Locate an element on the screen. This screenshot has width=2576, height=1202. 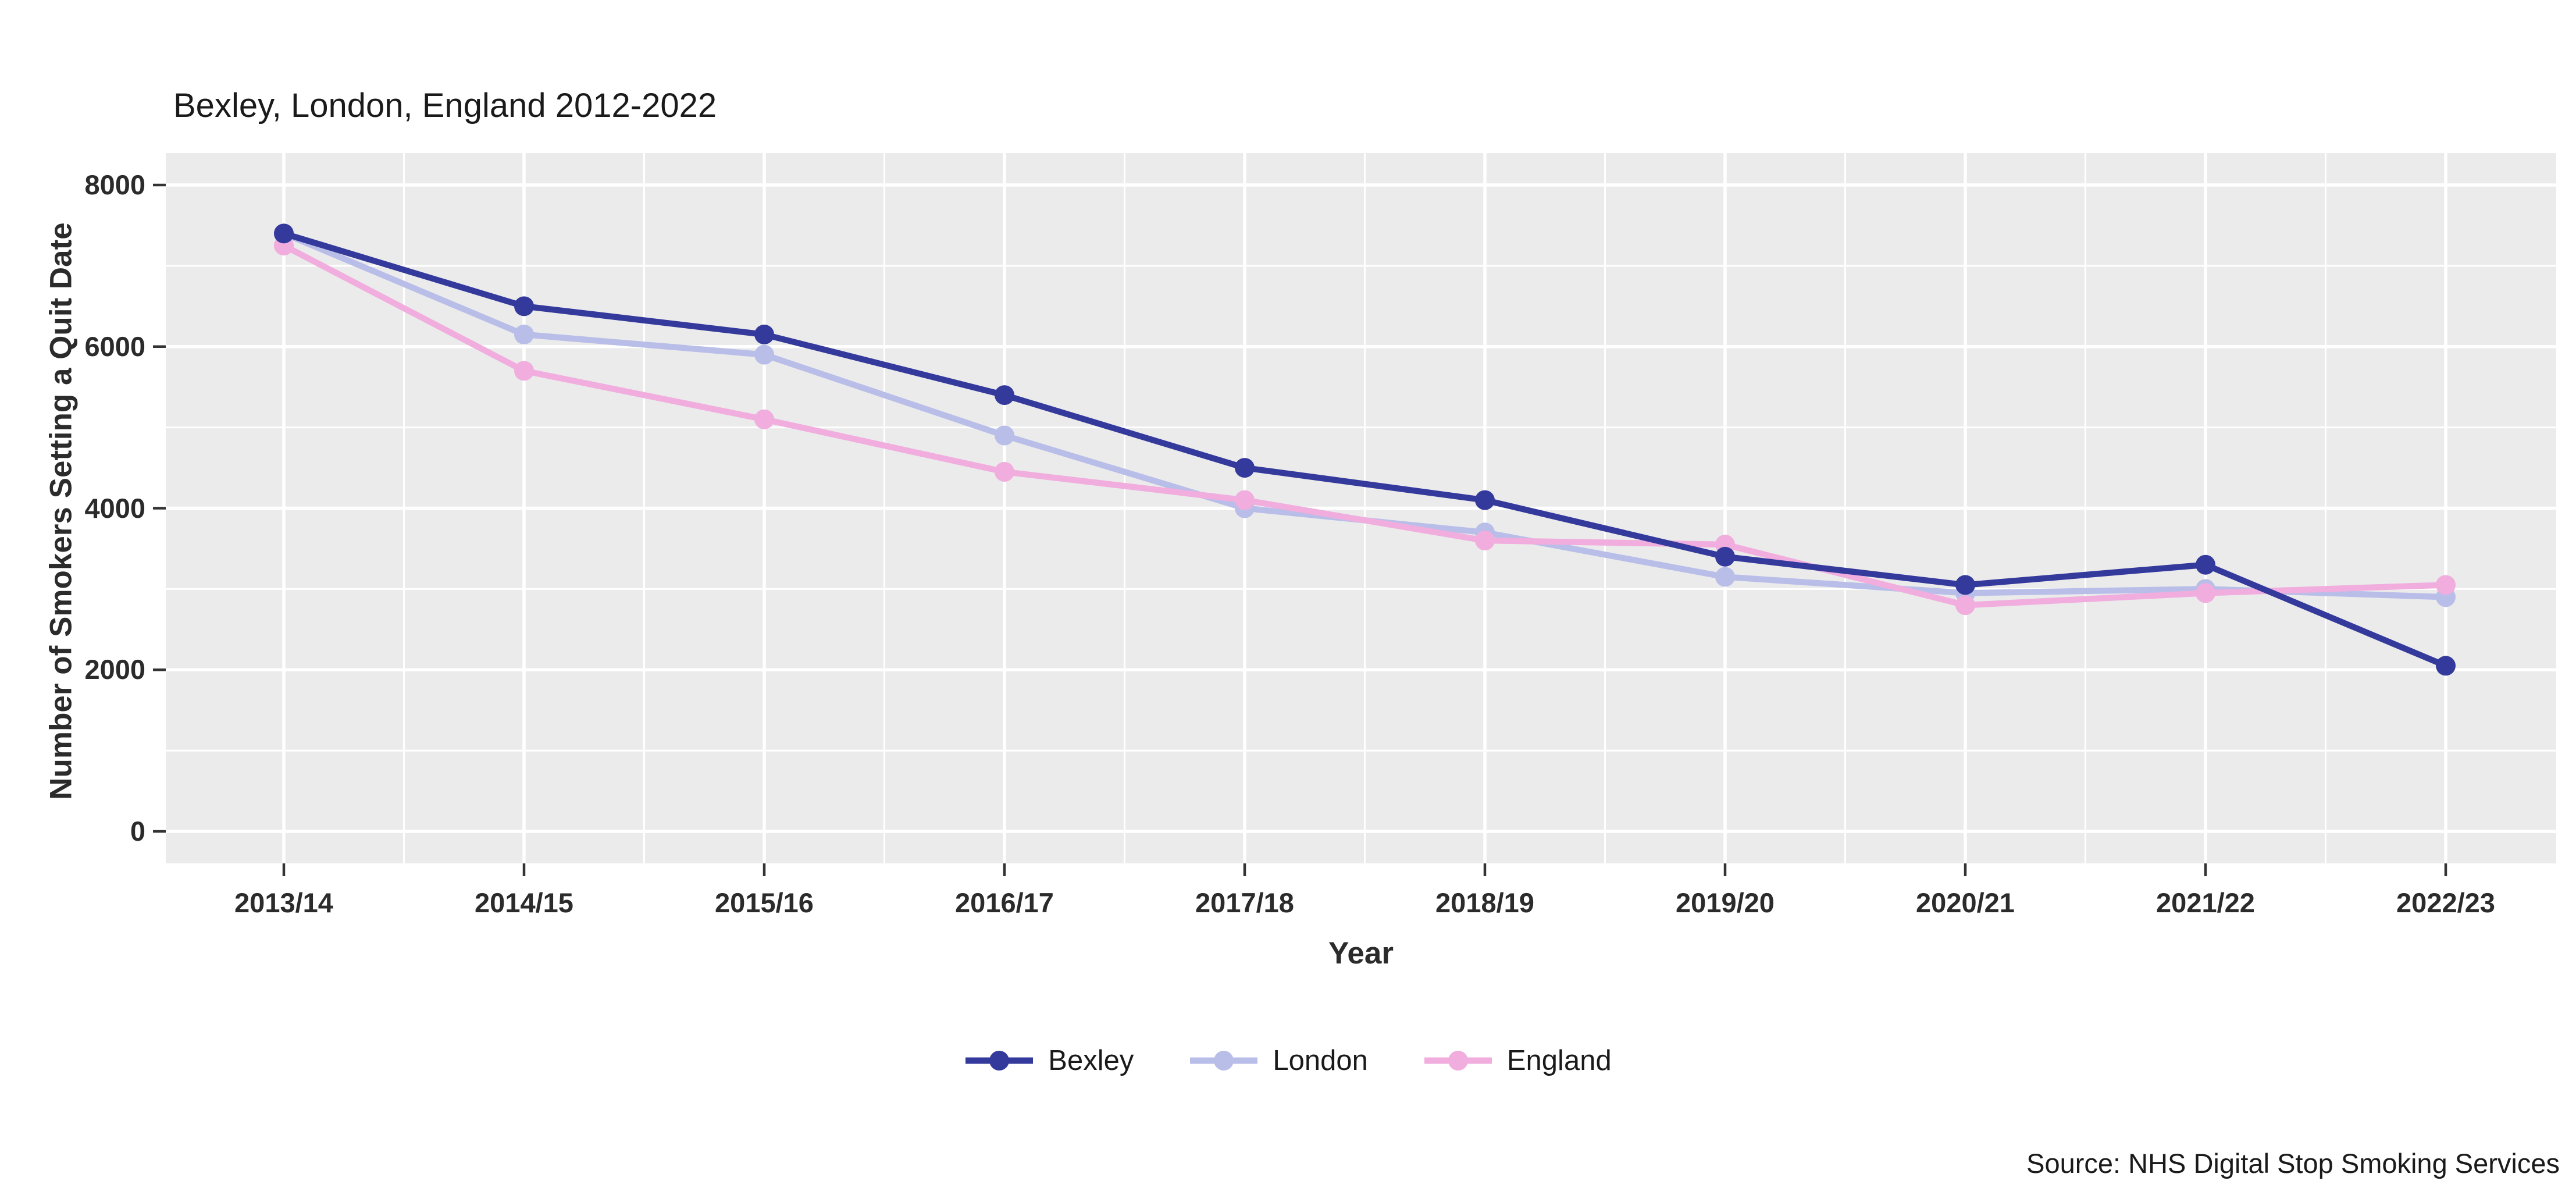
legend-item-london: London is located at coordinates (1278, 1060).